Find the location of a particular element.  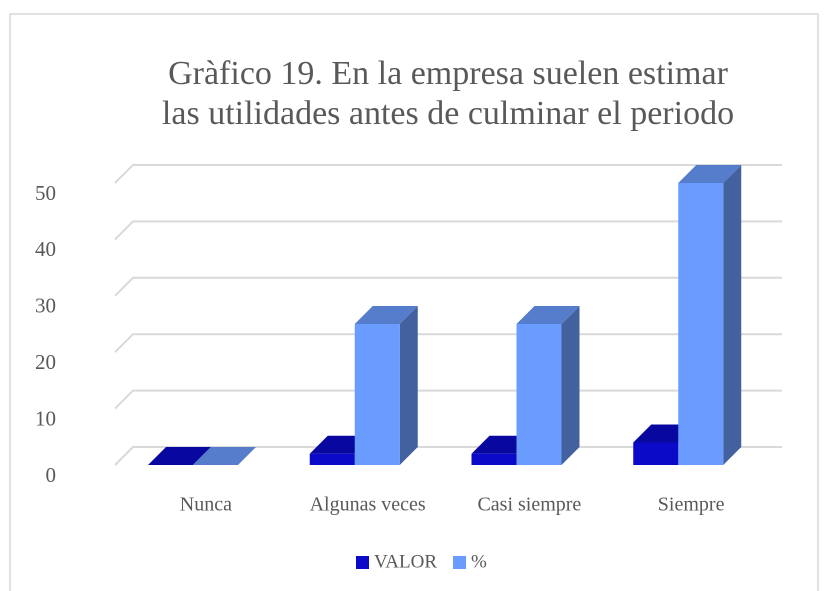

x-tick-label: Casi siempre is located at coordinates (529, 505).